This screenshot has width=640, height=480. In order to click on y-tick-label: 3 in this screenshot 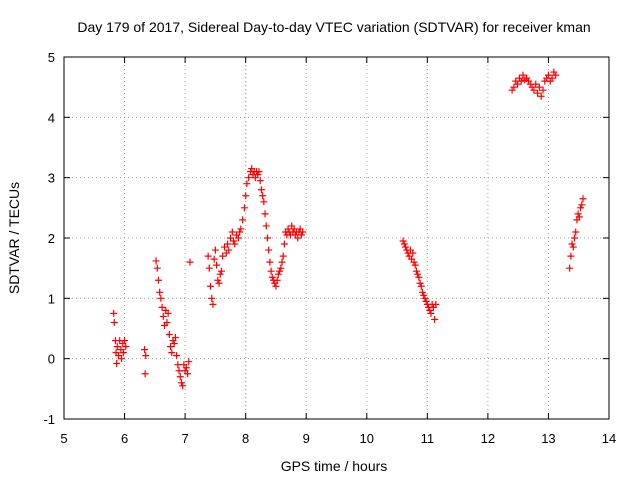, I will do `click(51, 178)`.